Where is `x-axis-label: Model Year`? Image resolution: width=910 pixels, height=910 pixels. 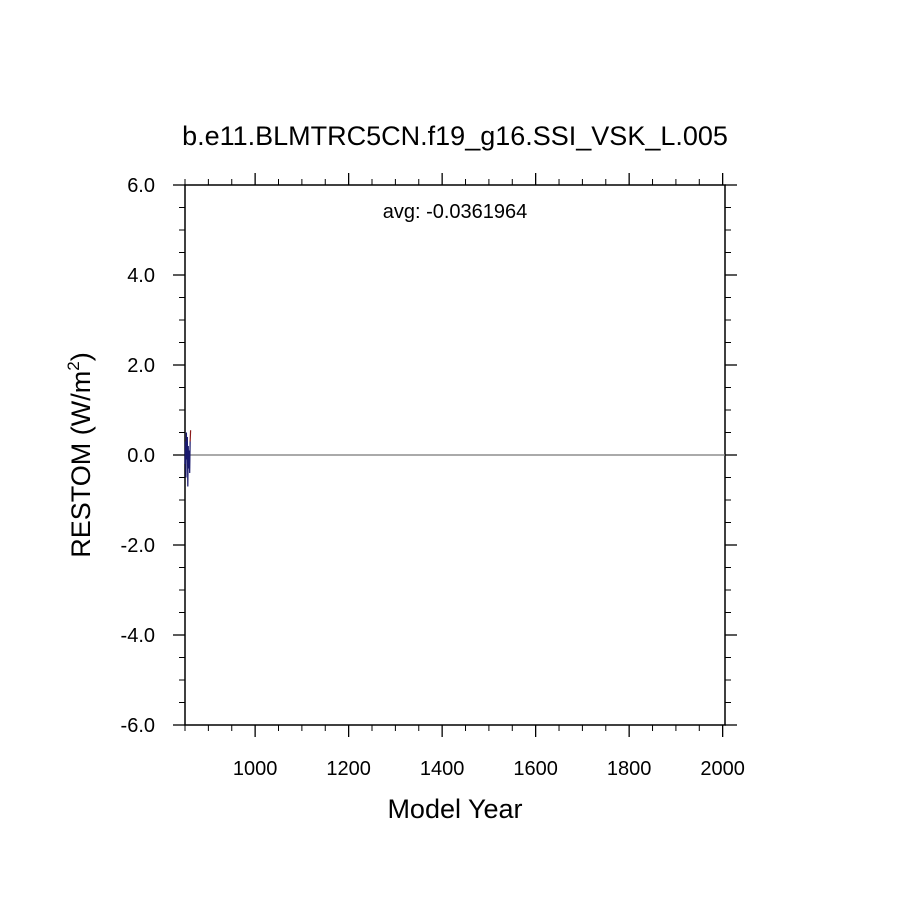 x-axis-label: Model Year is located at coordinates (454, 809).